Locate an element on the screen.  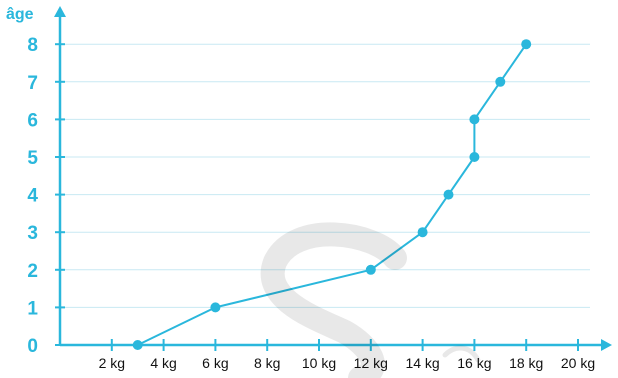
y-tick-label-4: 4 is located at coordinates (32, 196).